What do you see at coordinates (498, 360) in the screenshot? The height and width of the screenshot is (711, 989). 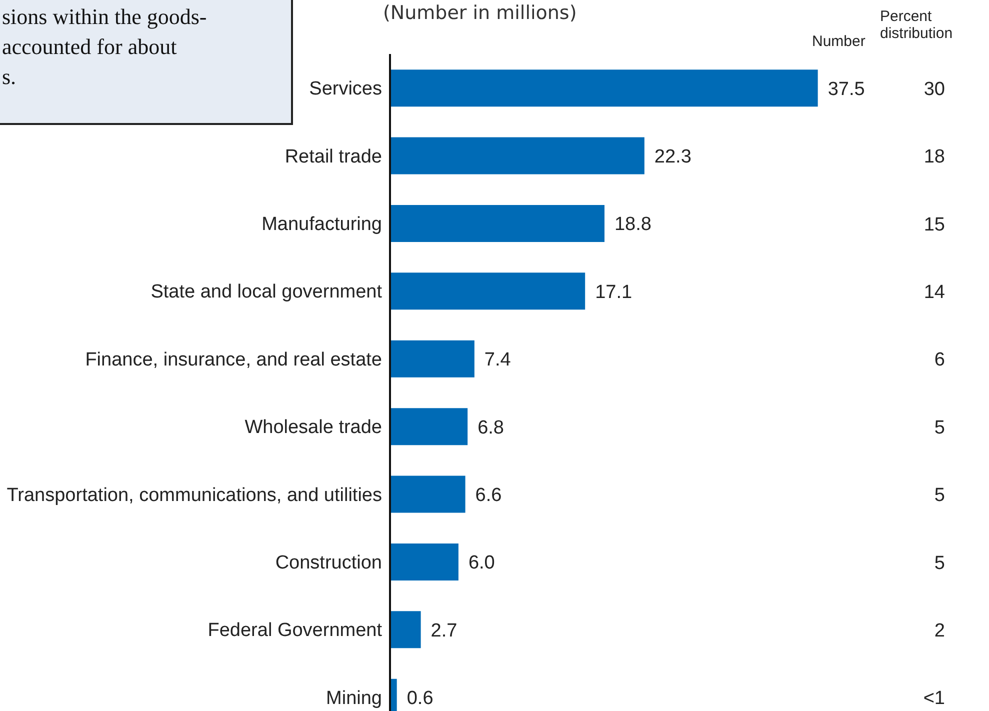 I see `data-label: 7.4` at bounding box center [498, 360].